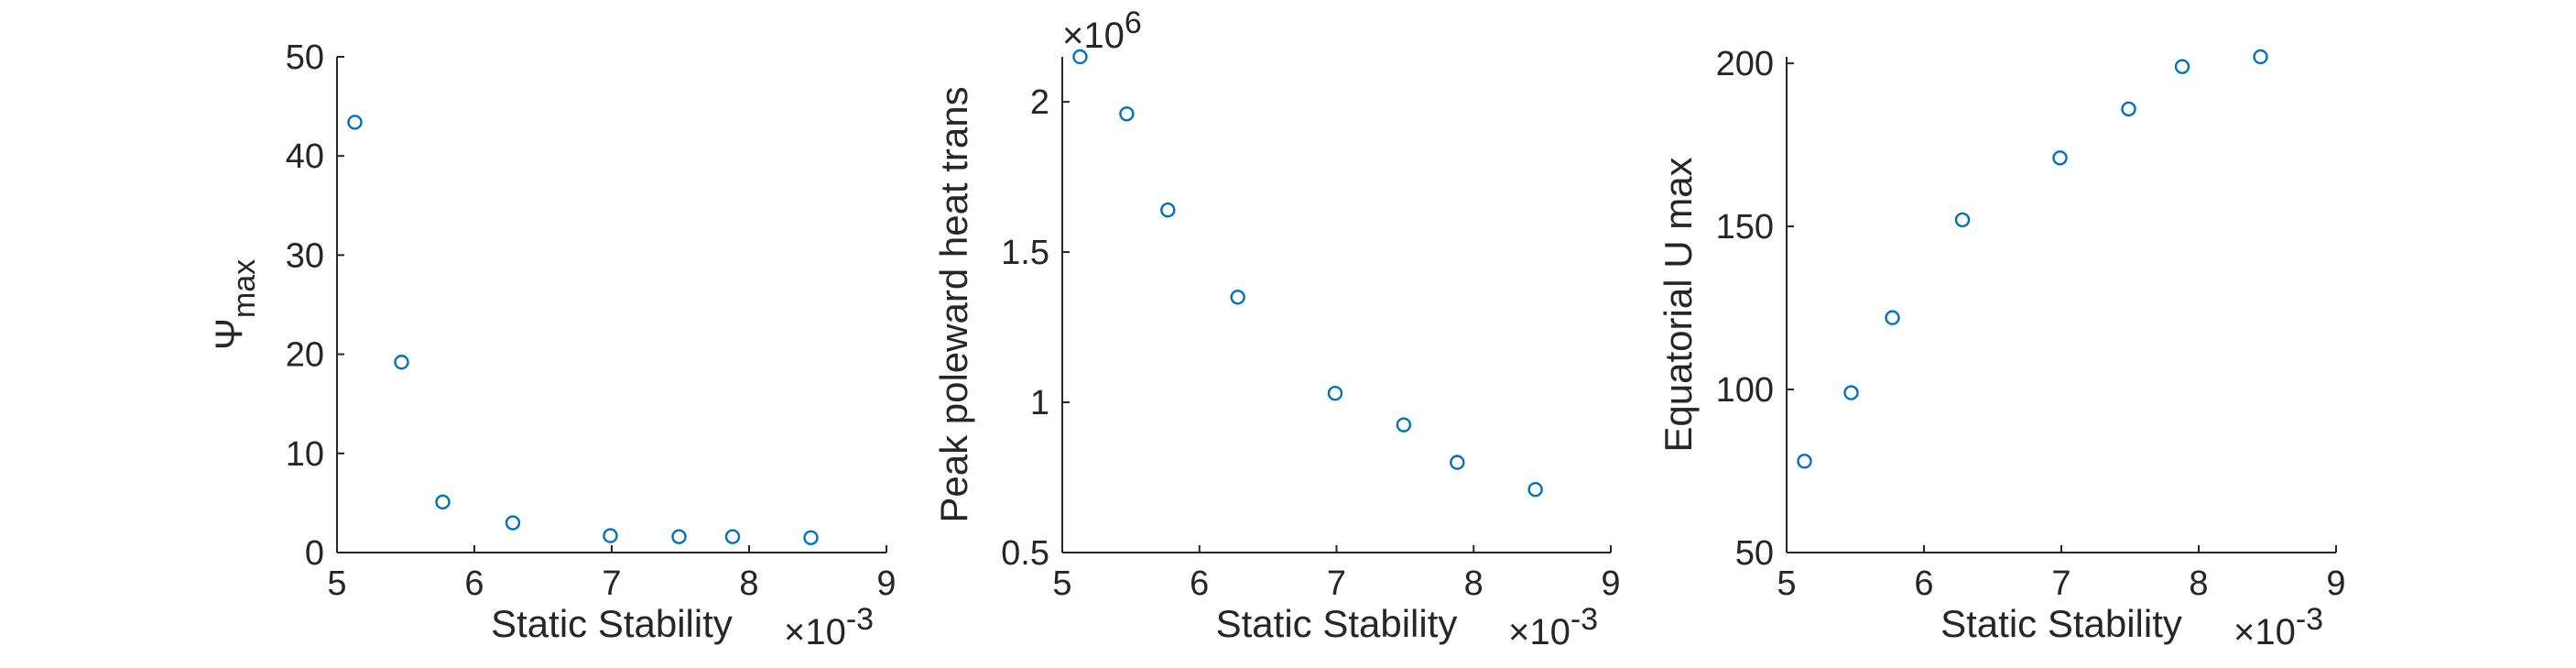  Describe the element at coordinates (1133, 22) in the screenshot. I see `y-exponent-power: 6` at that location.